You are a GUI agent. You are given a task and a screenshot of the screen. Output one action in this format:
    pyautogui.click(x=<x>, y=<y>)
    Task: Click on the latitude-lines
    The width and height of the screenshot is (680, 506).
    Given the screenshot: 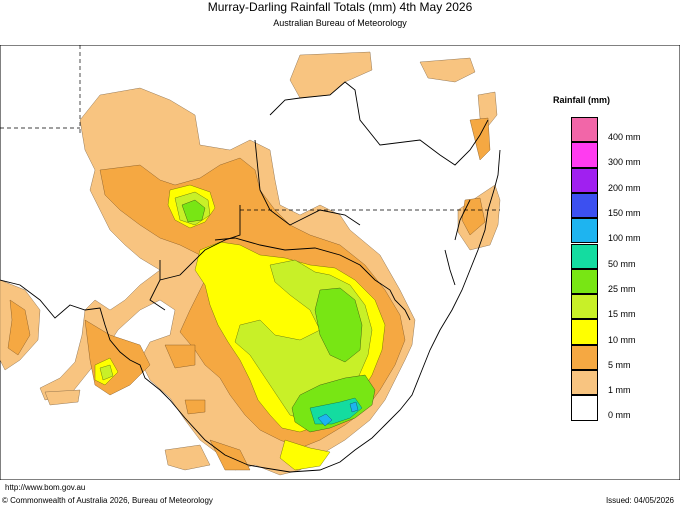 What is the action you would take?
    pyautogui.click(x=250, y=169)
    